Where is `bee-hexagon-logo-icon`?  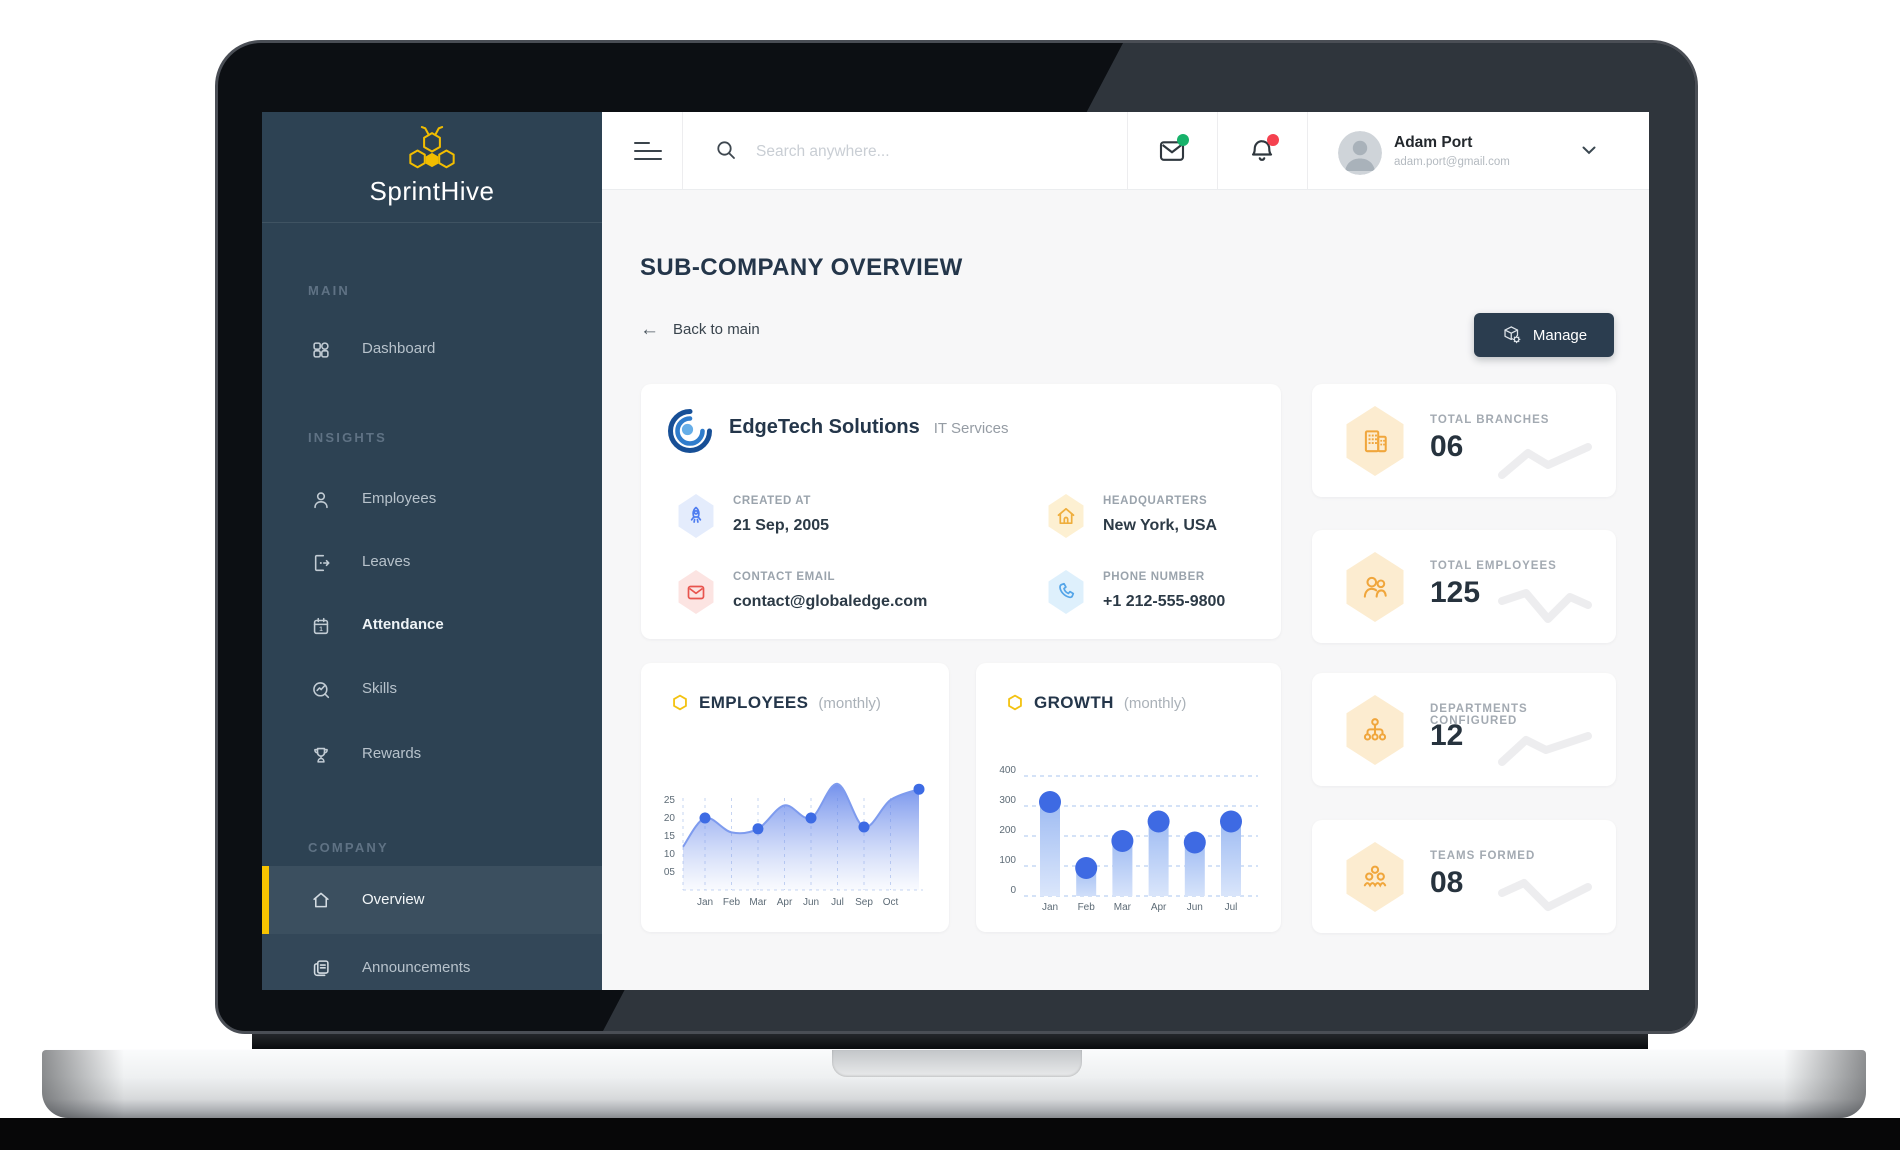 bee-hexagon-logo-icon is located at coordinates (432, 147).